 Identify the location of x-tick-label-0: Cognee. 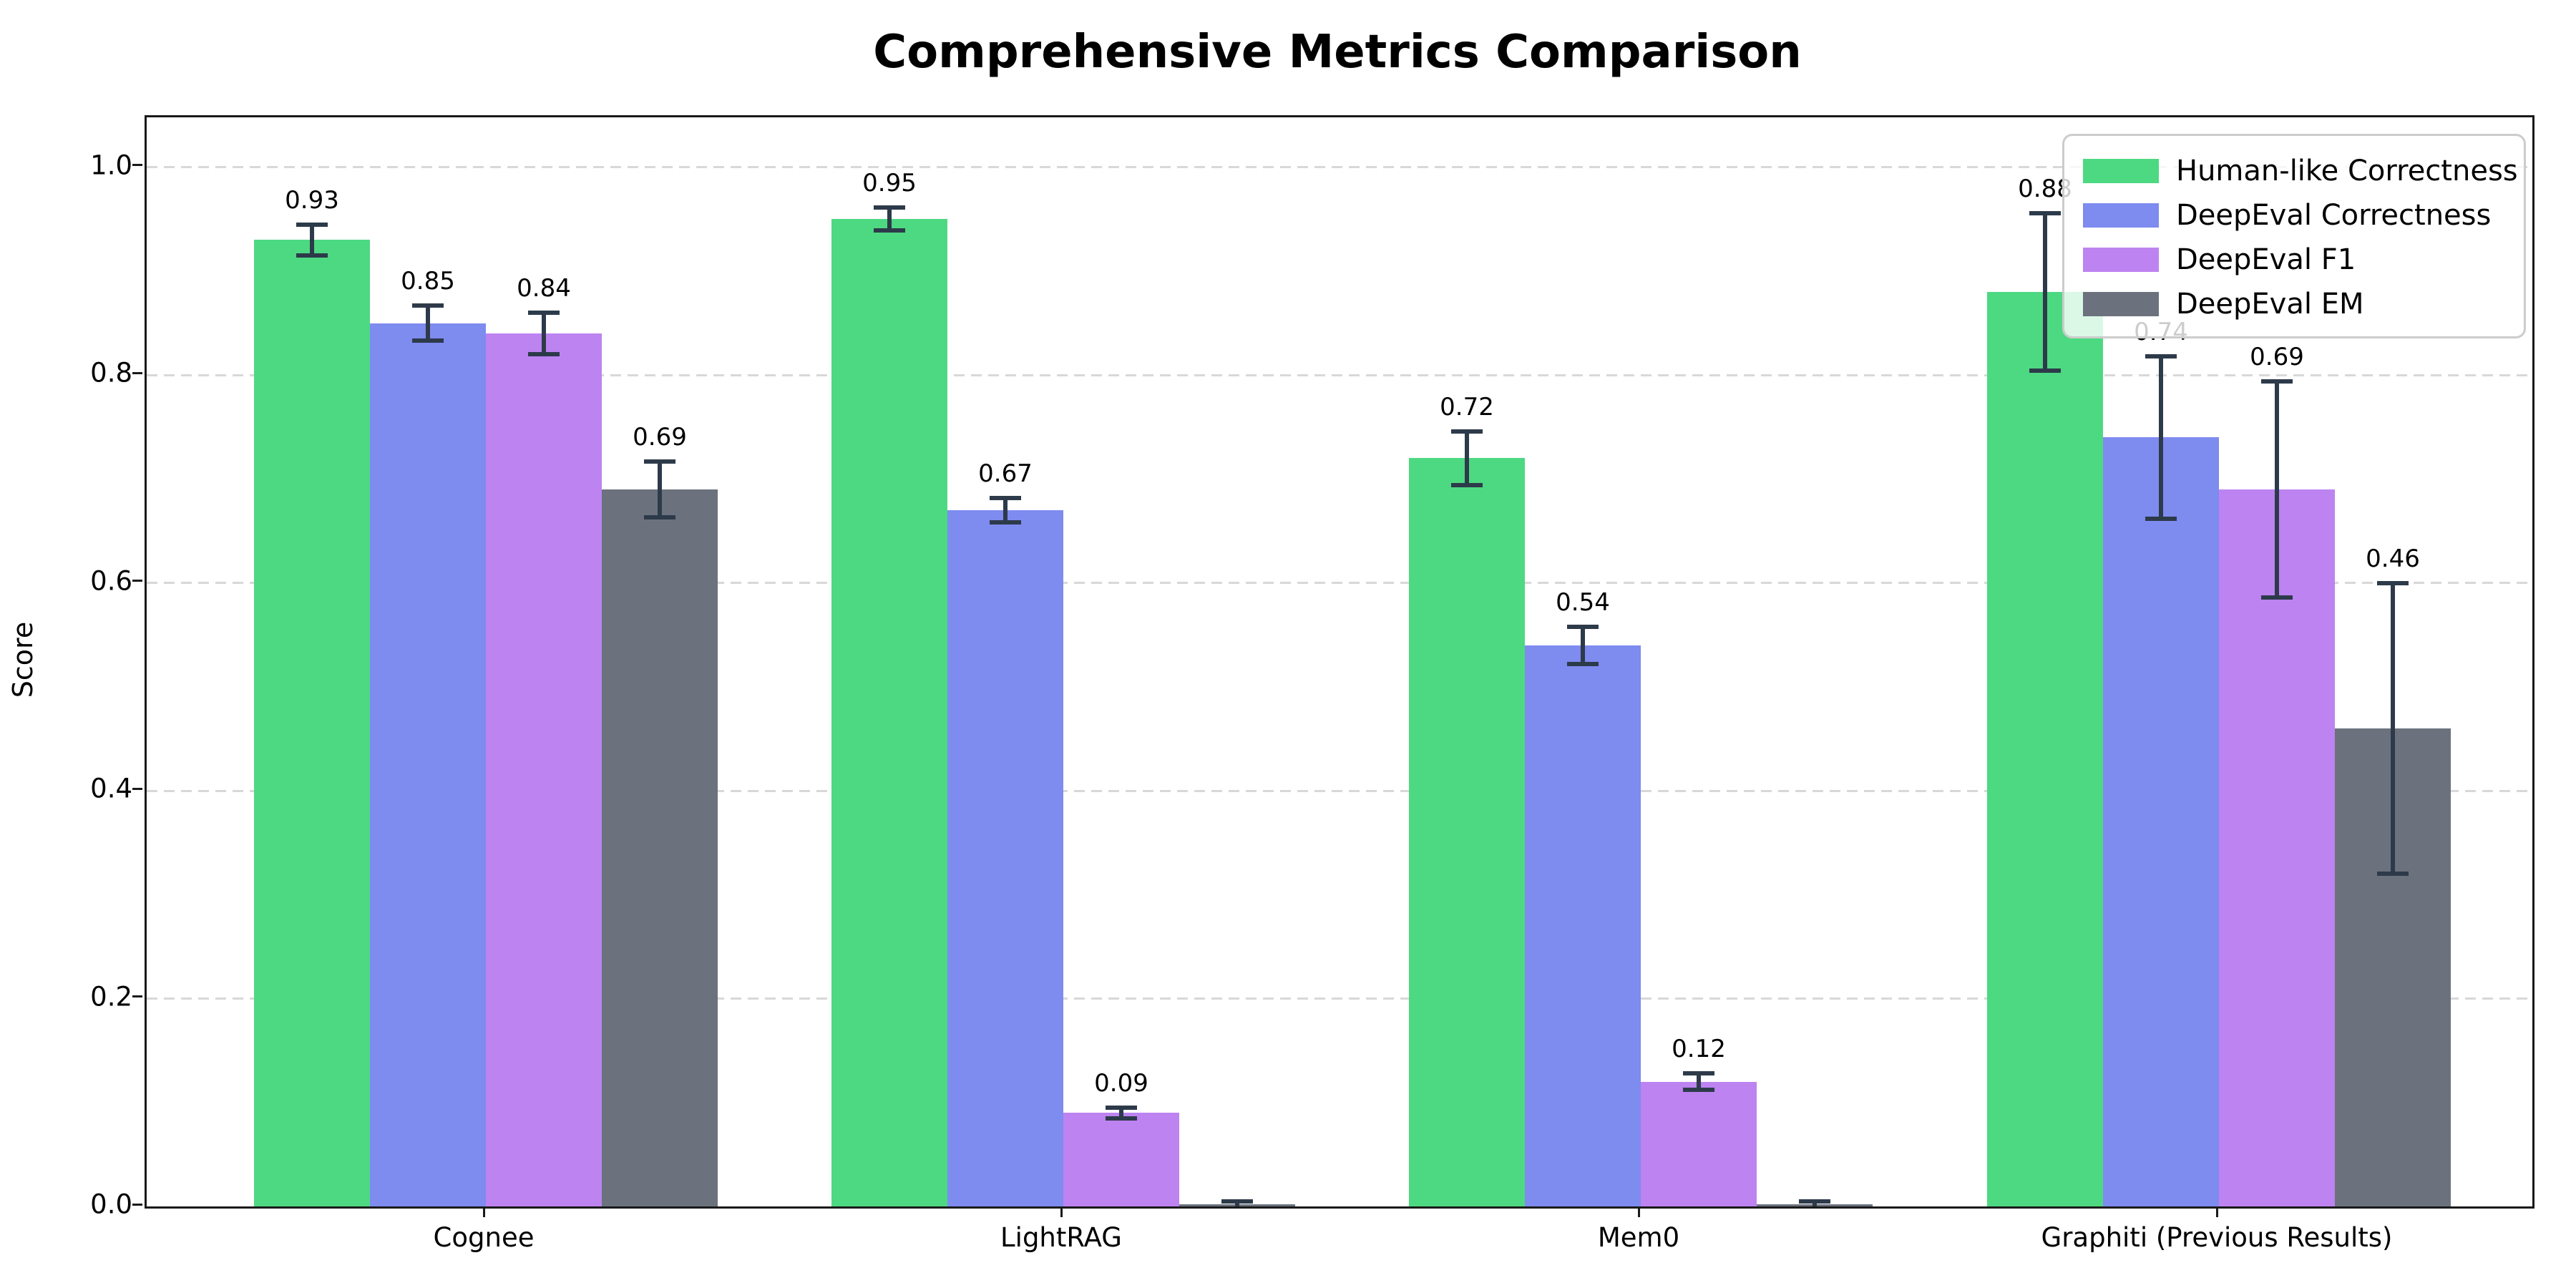
(484, 1237).